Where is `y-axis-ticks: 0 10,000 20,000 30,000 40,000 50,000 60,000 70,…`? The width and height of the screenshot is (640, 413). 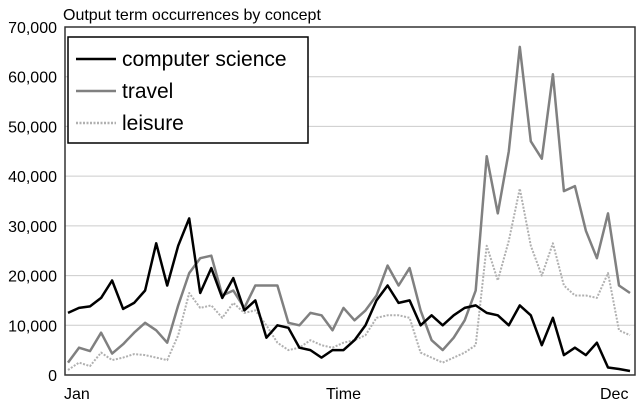 y-axis-ticks: 0 10,000 20,000 30,000 40,000 50,000 60,000 70,… is located at coordinates (32, 202).